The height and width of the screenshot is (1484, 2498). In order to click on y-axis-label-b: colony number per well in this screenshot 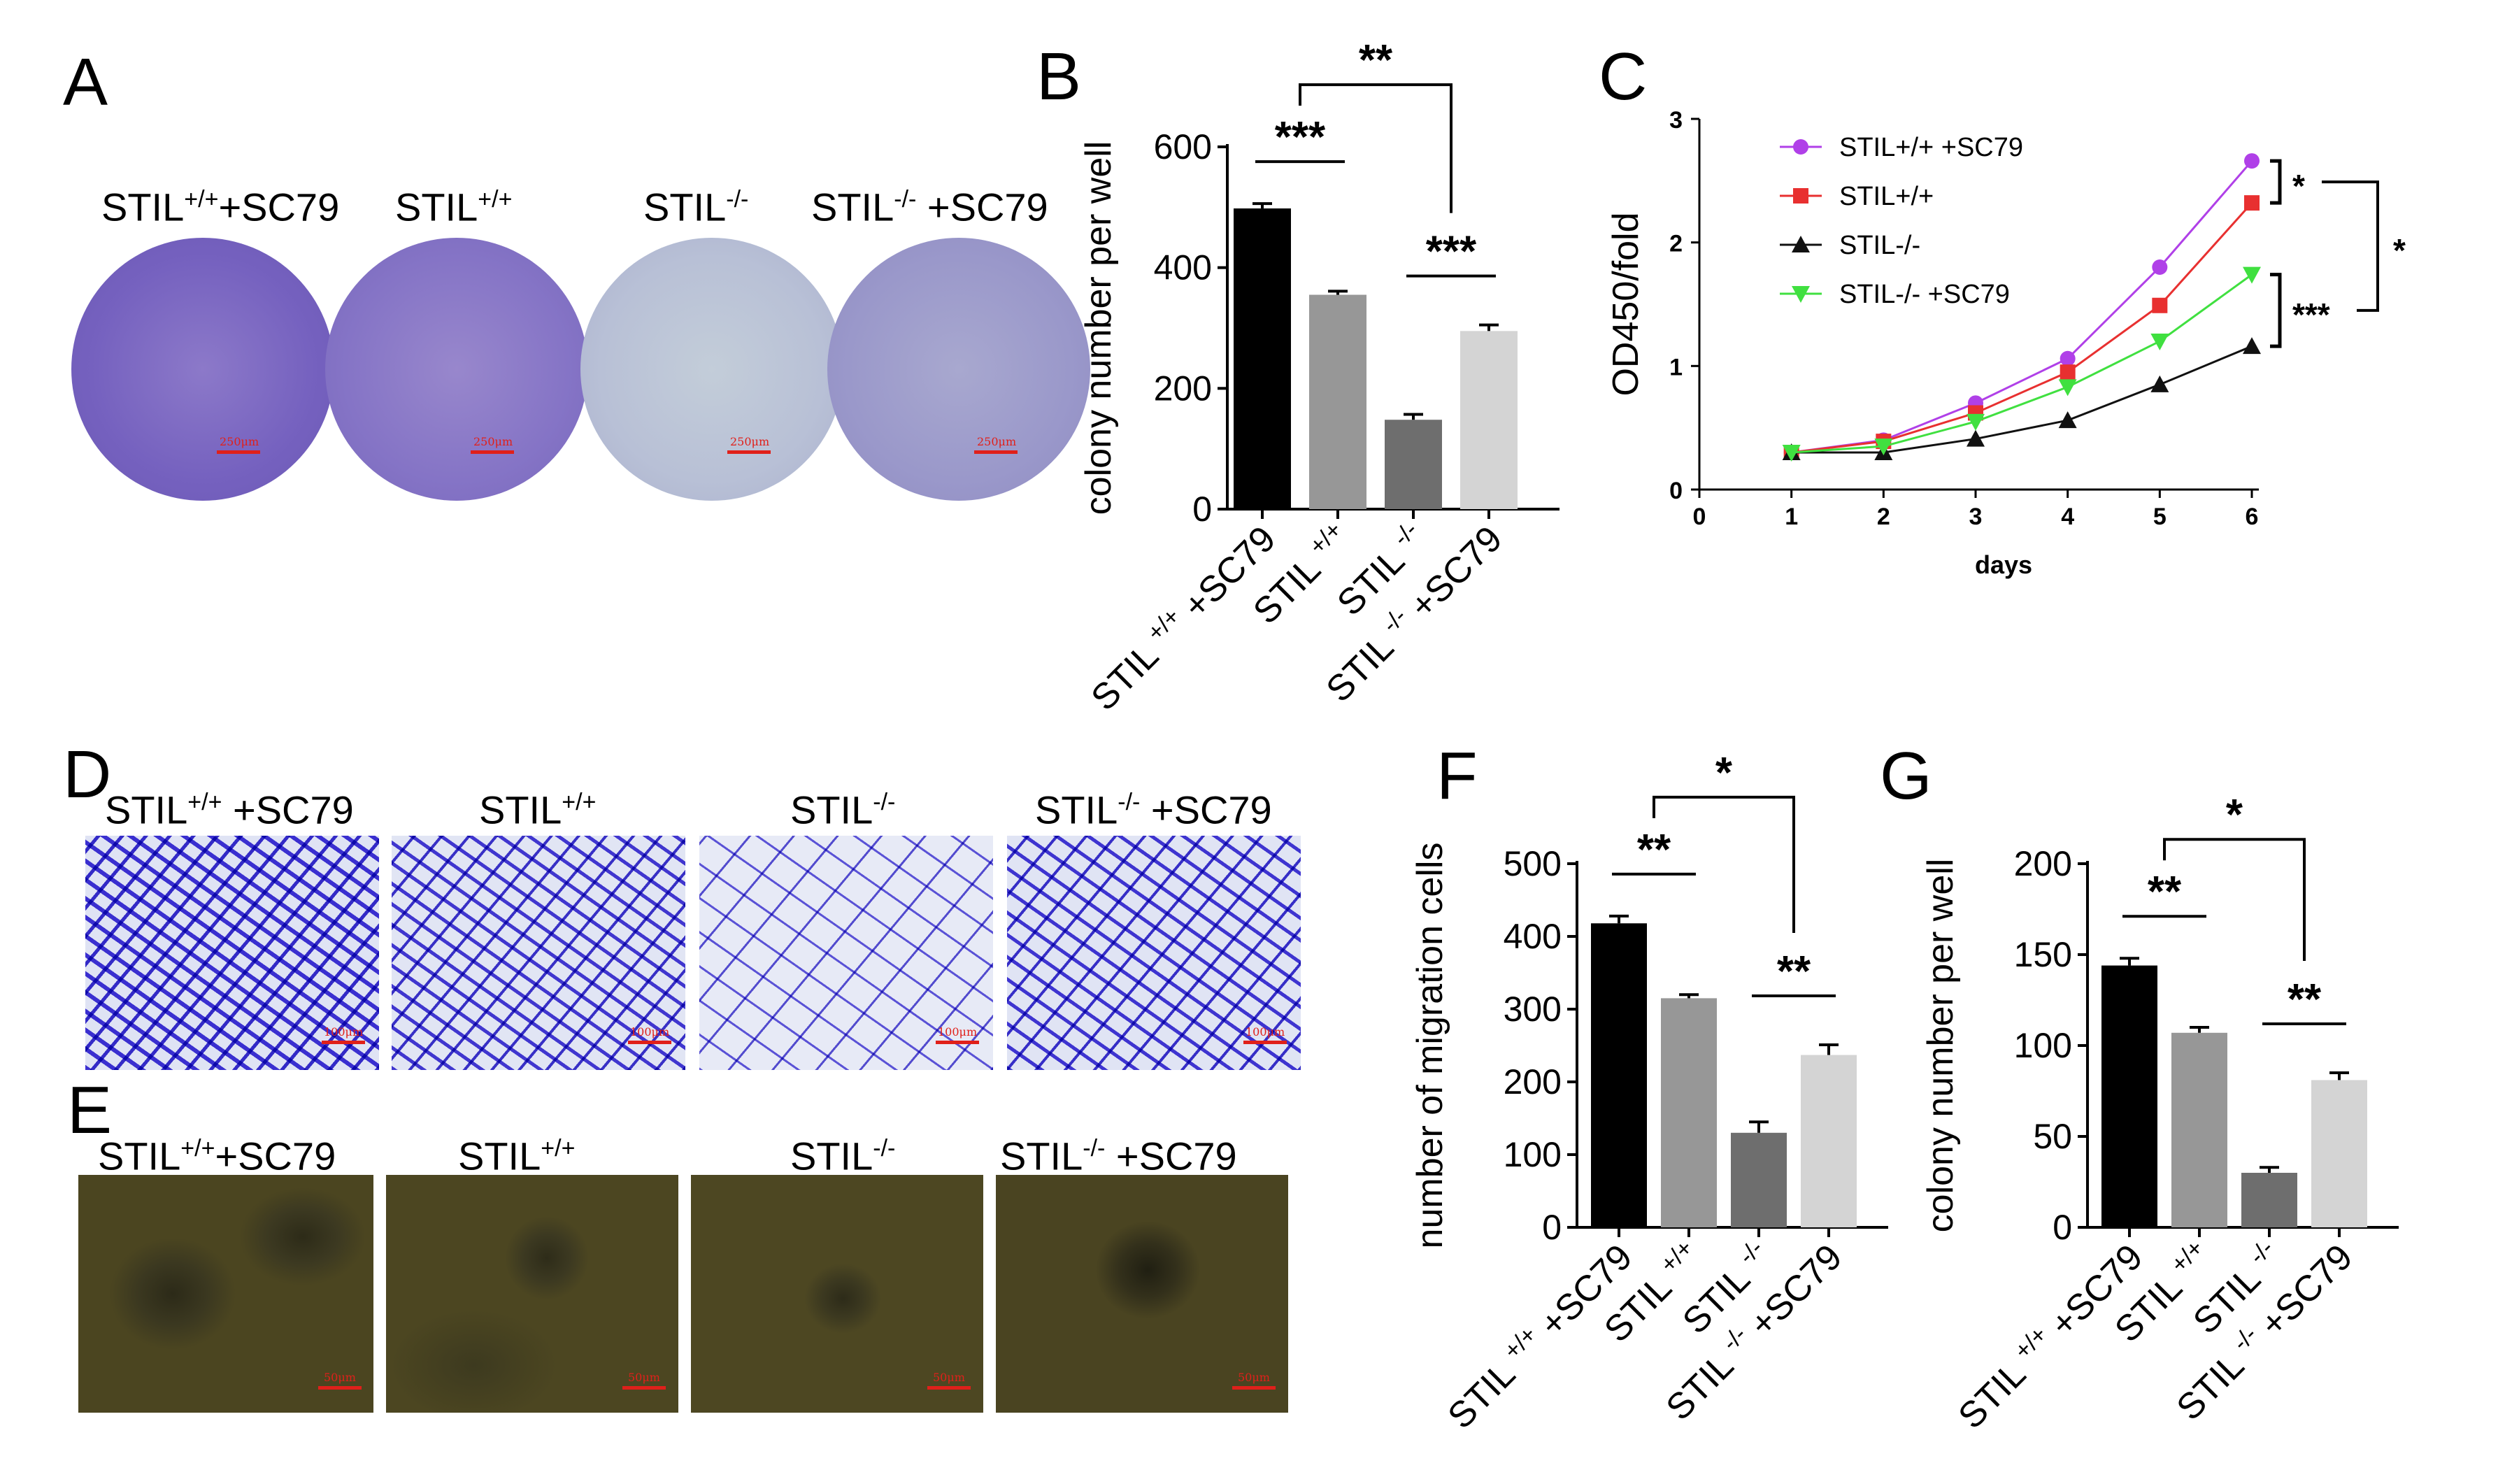, I will do `click(1098, 328)`.